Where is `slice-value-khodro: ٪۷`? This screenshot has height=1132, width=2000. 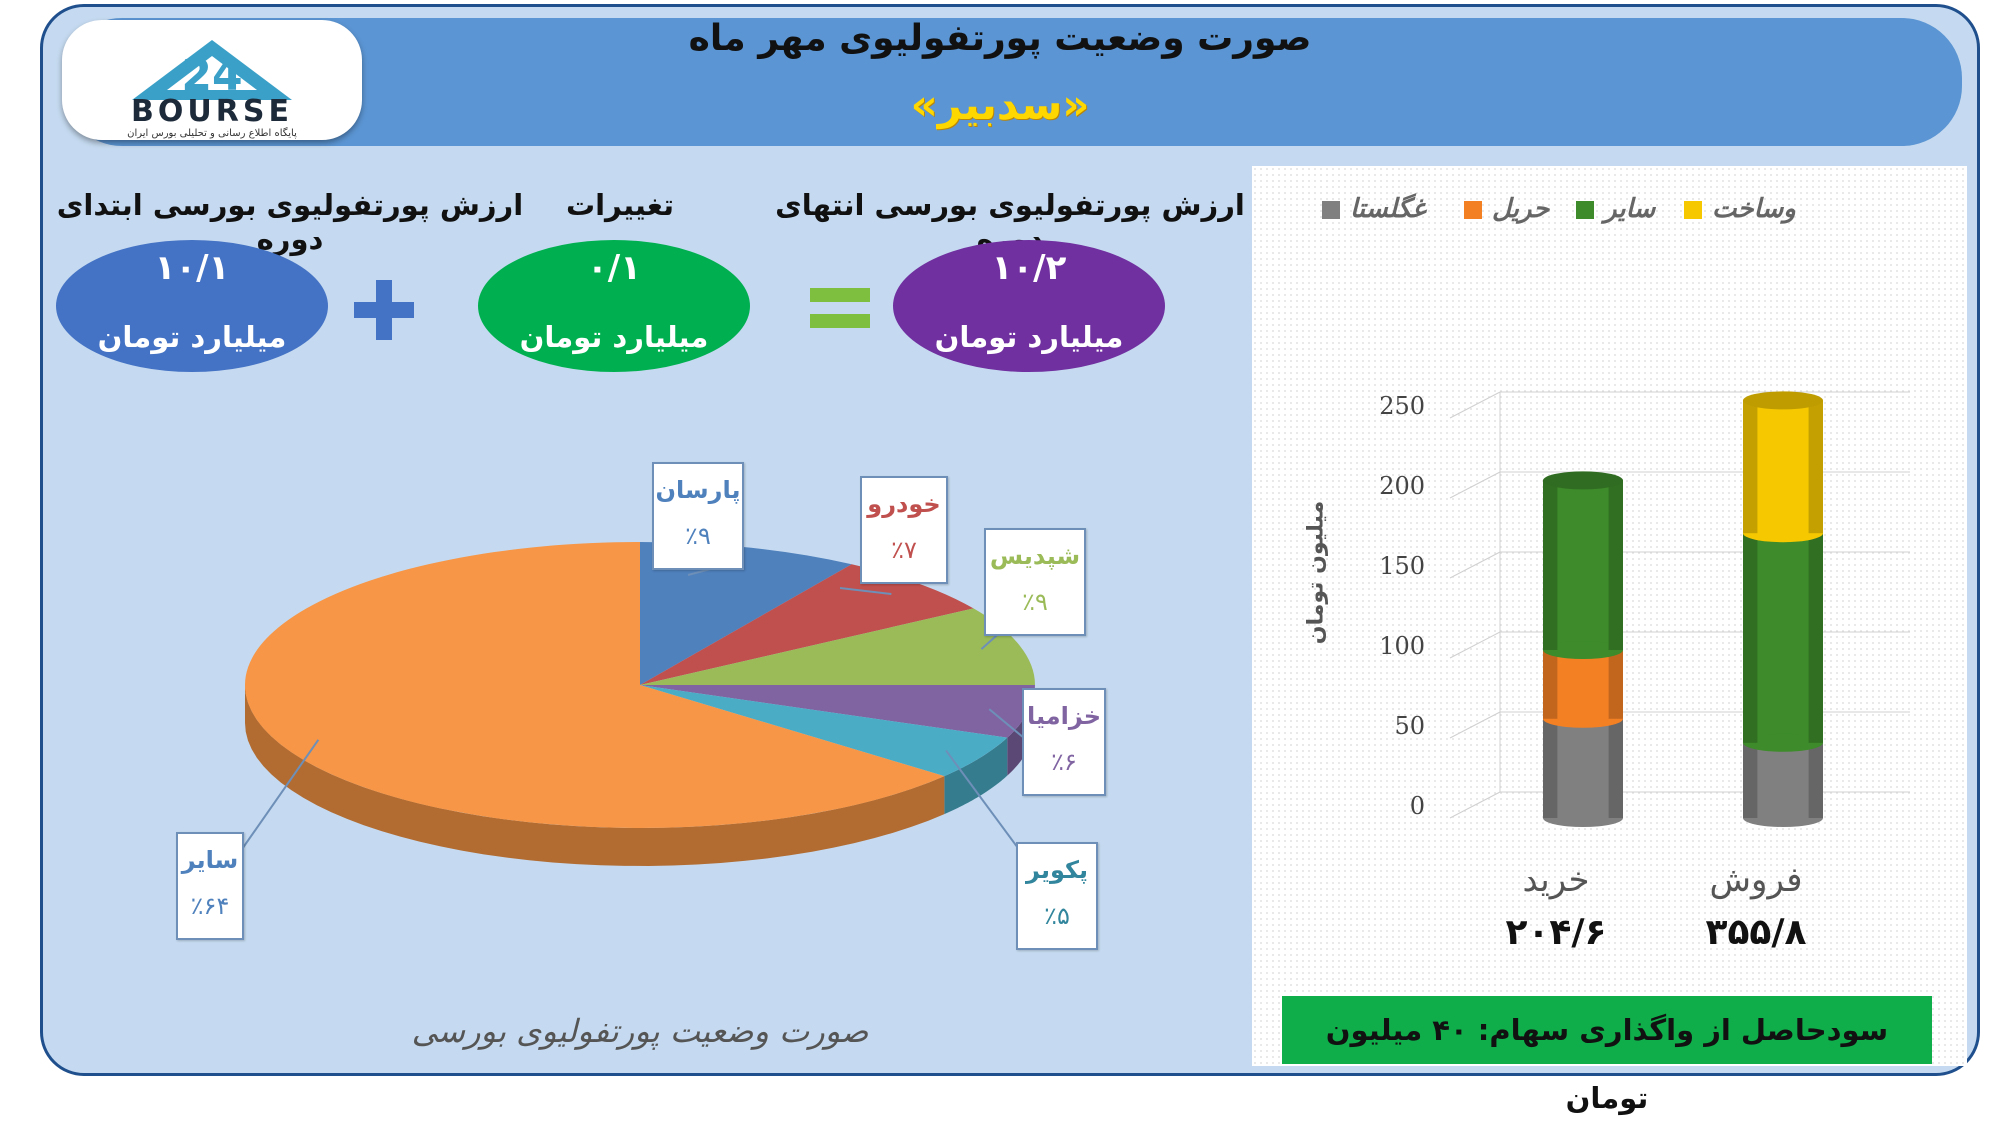 slice-value-khodro: ٪۷ is located at coordinates (904, 550).